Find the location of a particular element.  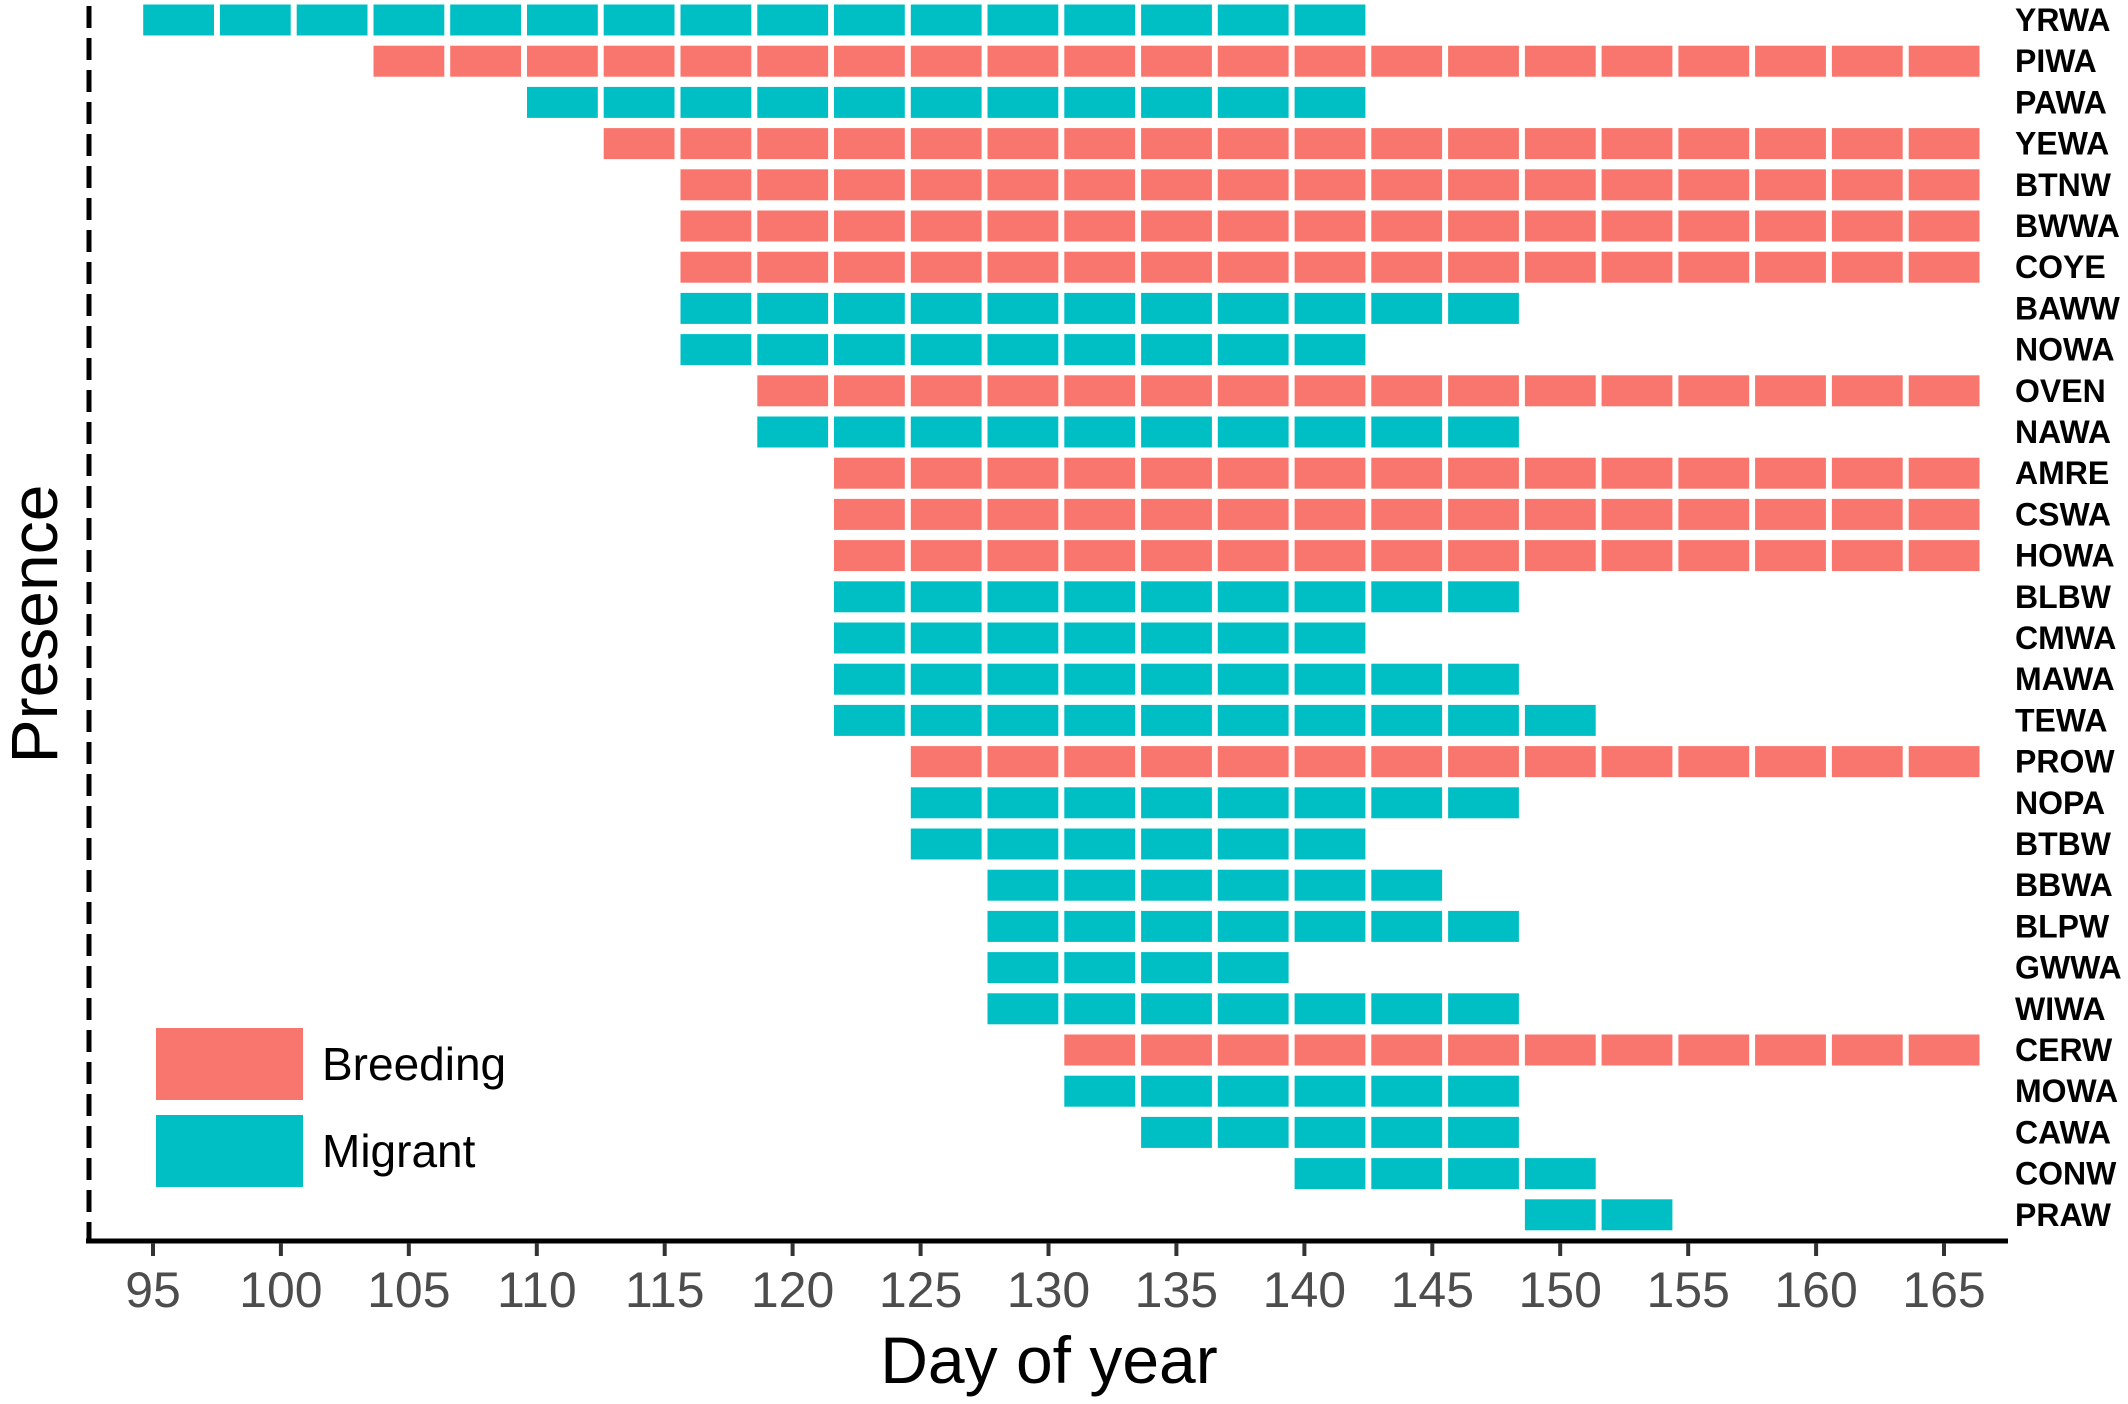

x-axis-title: Day of year is located at coordinates (1048, 1360).